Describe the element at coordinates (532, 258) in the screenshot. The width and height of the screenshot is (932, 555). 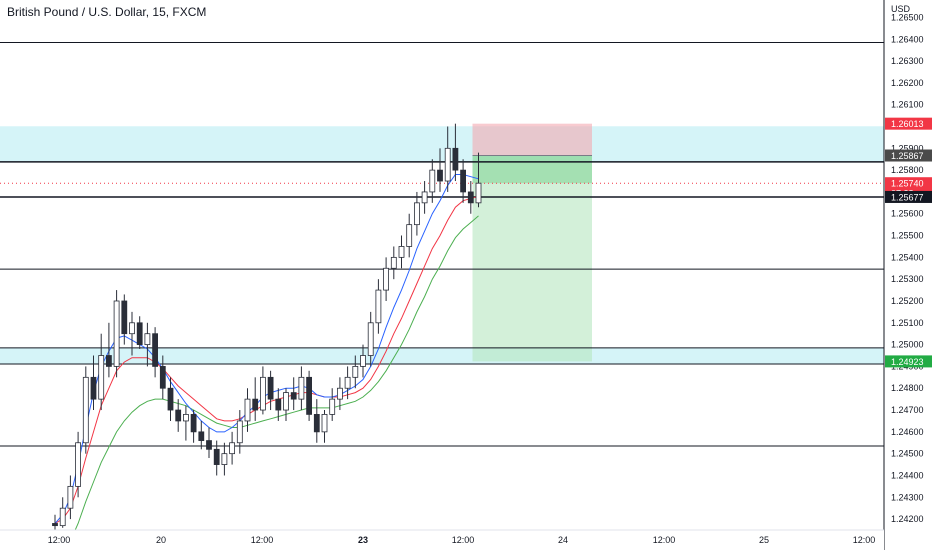
I see `take-profit-area` at that location.